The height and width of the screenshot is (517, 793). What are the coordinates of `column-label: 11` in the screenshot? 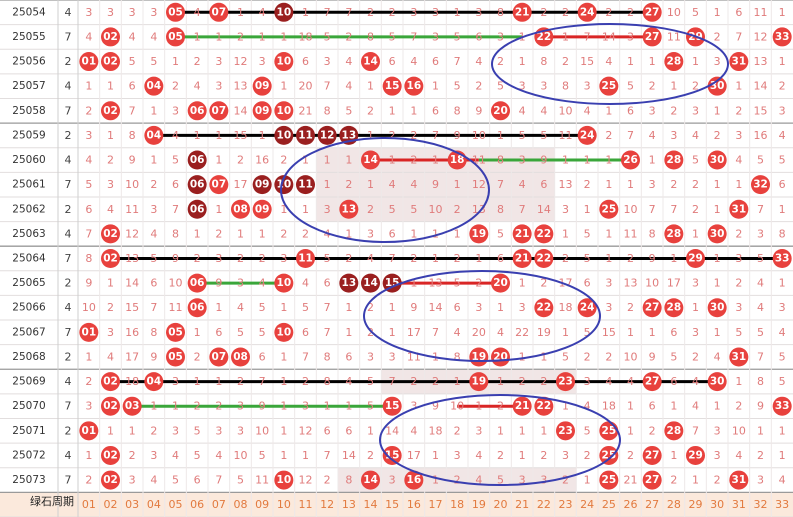 It's located at (306, 504).